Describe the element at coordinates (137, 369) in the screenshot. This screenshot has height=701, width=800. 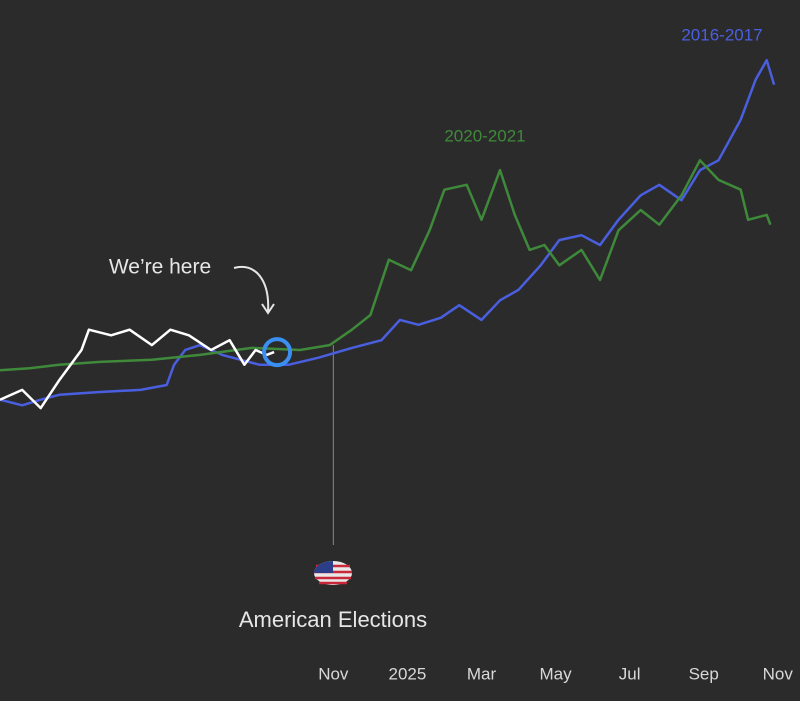
I see `series-line` at that location.